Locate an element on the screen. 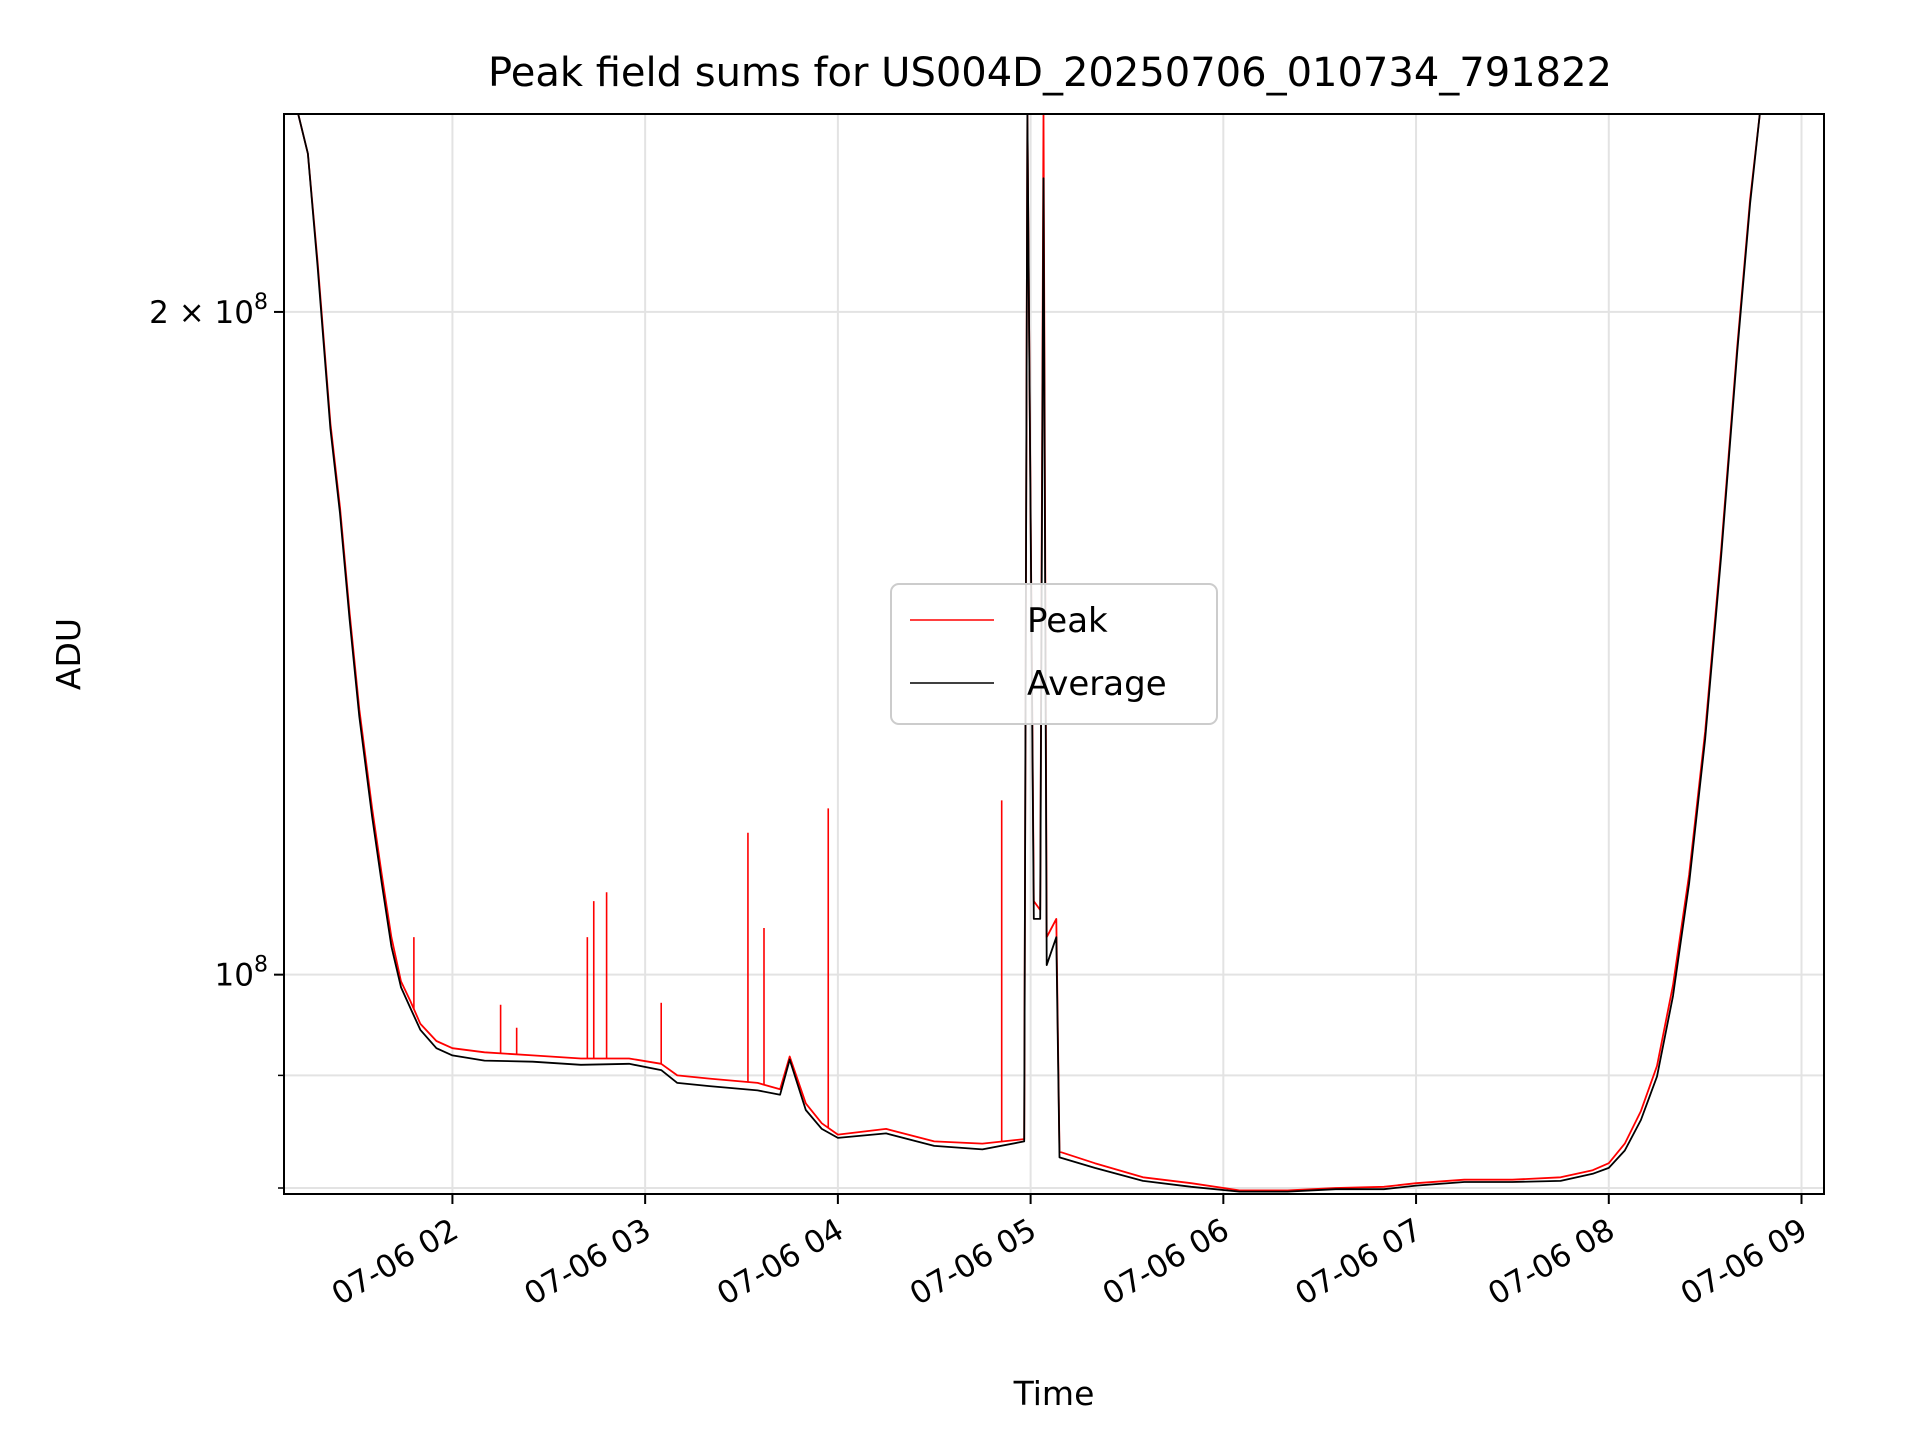 The height and width of the screenshot is (1440, 1920). x-tick-label: 07-06 08 is located at coordinates (1551, 1262).